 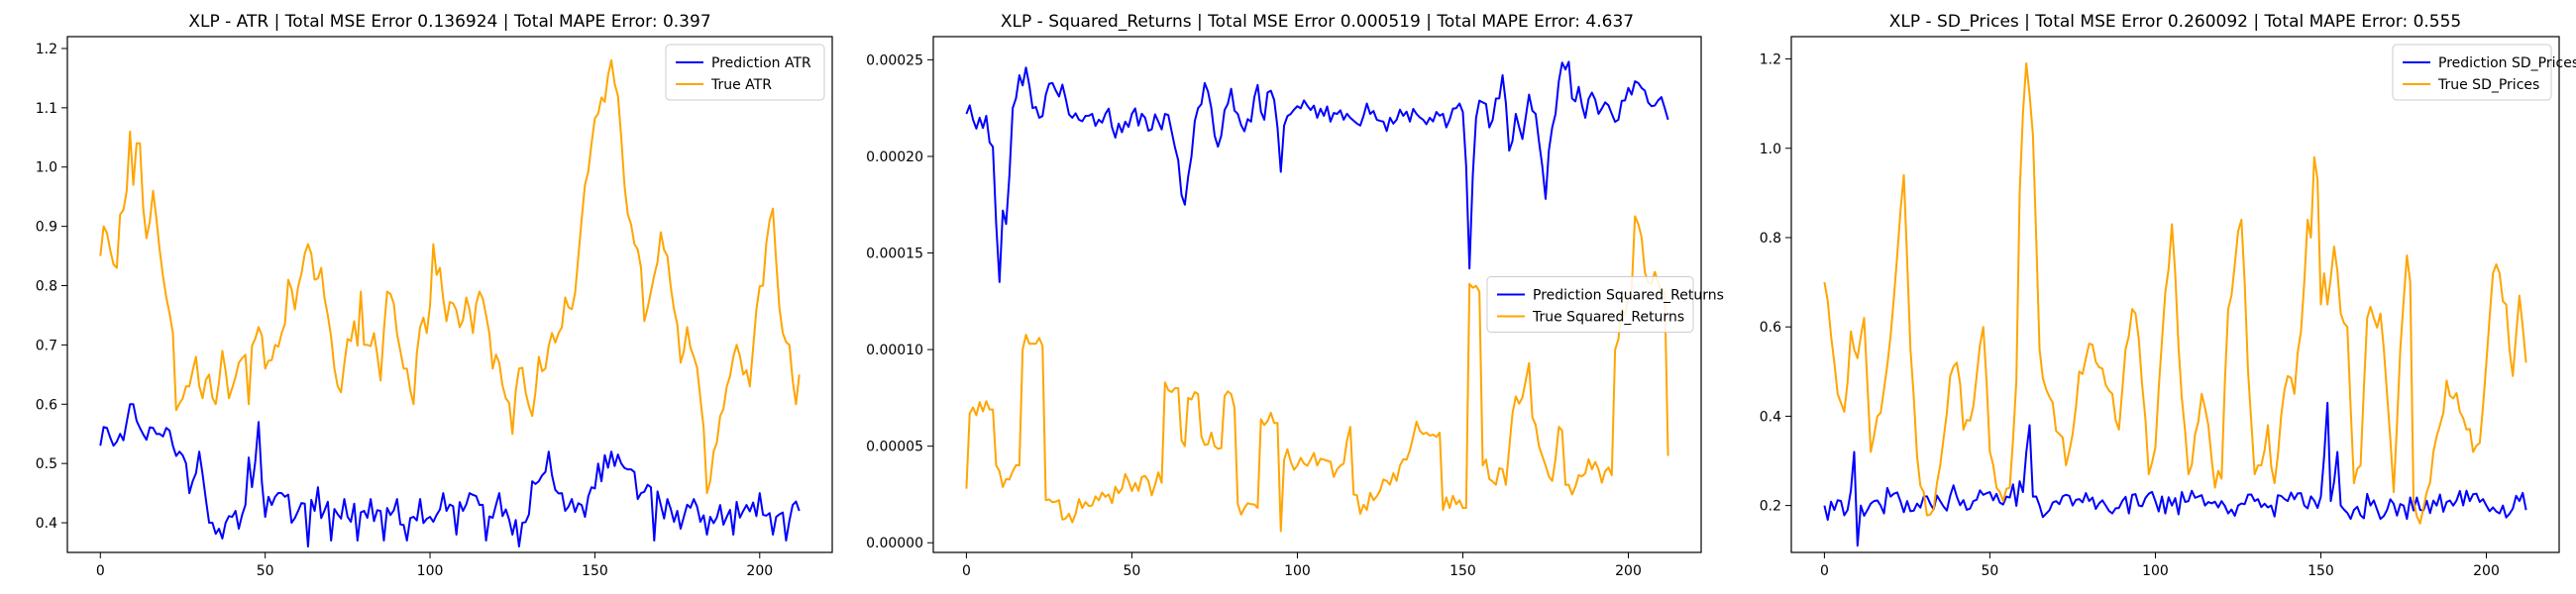 What do you see at coordinates (1770, 507) in the screenshot?
I see `y-tick-label: 0.2` at bounding box center [1770, 507].